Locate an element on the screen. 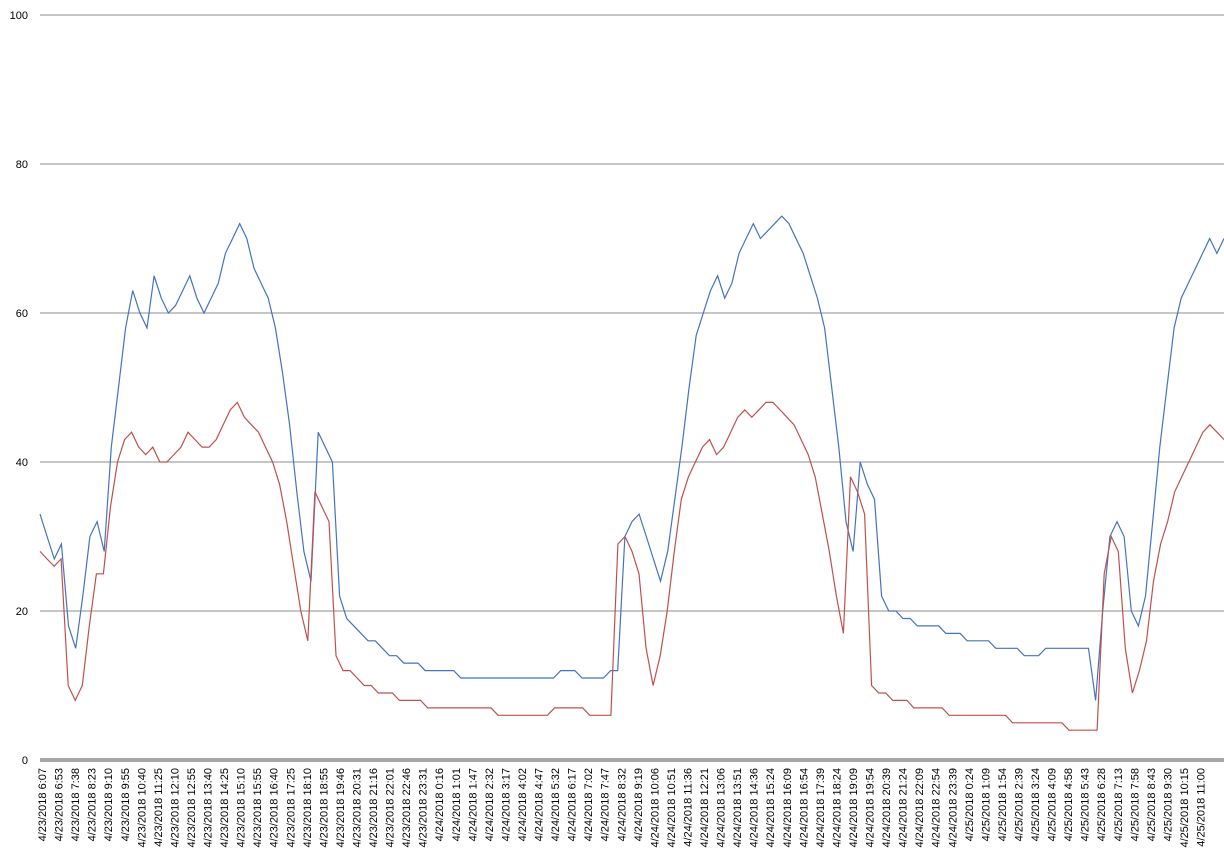 The image size is (1224, 866). x-tick-label: 4/23/2018 15:10 is located at coordinates (242, 808).